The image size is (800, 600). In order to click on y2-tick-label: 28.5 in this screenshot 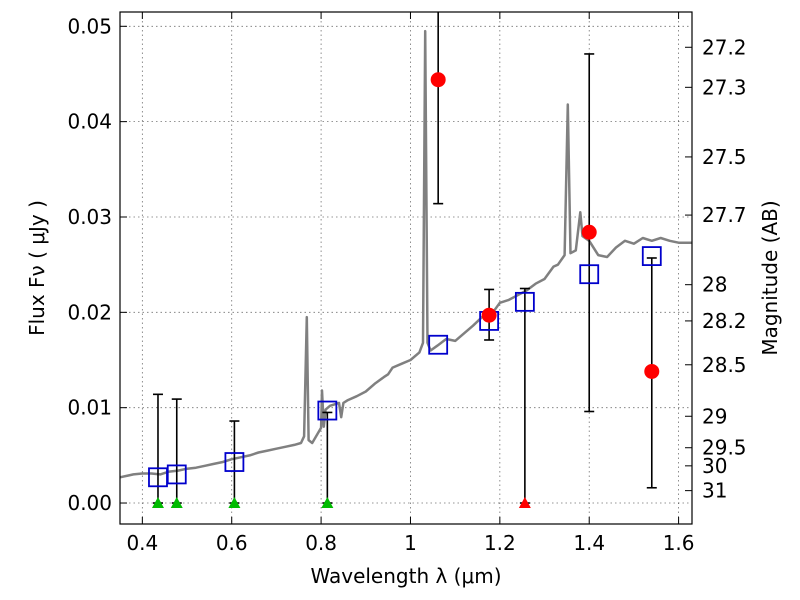, I will do `click(724, 365)`.